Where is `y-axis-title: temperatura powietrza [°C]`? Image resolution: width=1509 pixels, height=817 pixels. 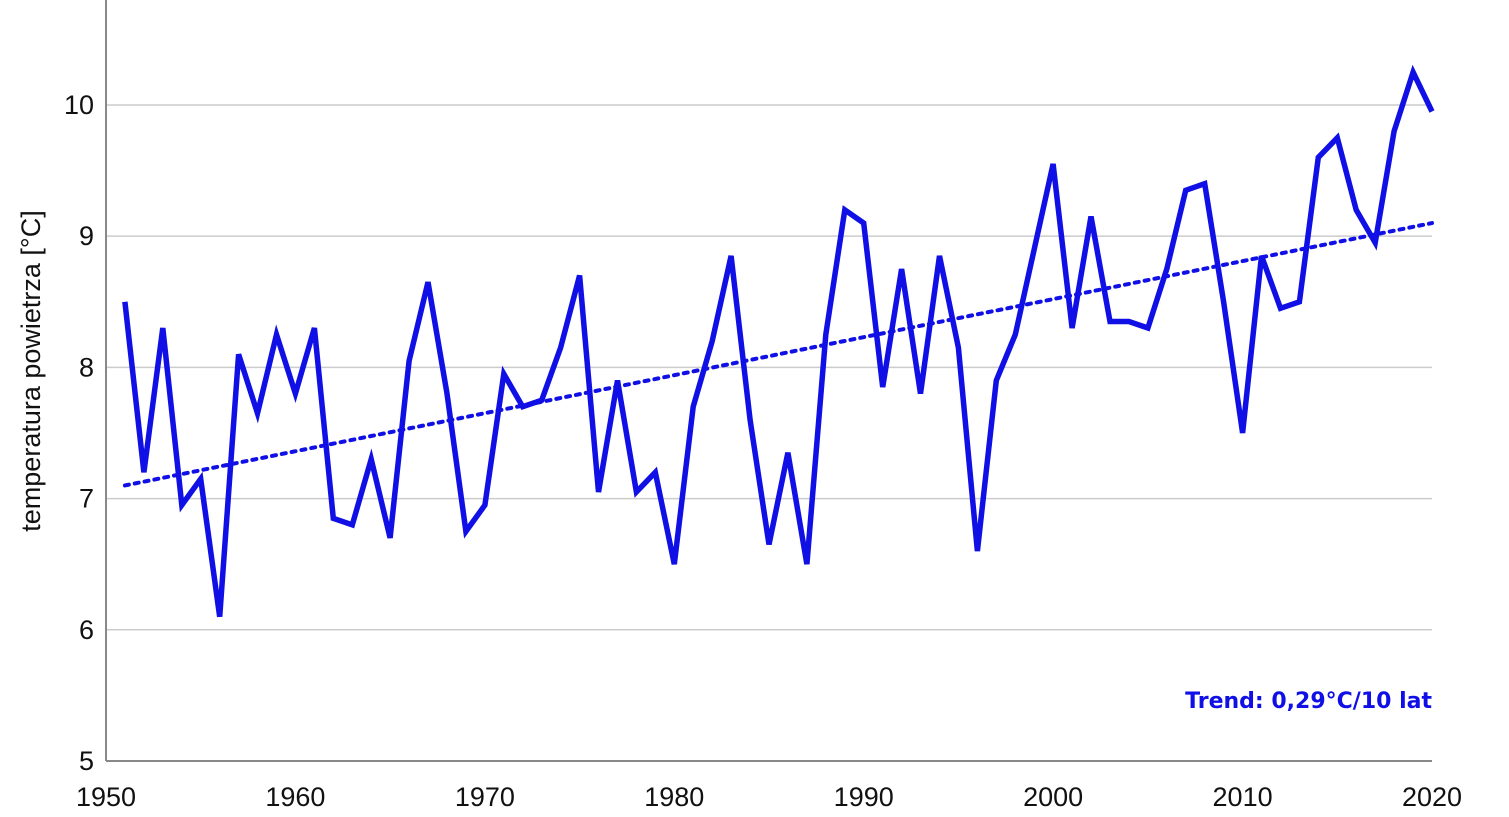 y-axis-title: temperatura powietrza [°C] is located at coordinates (31, 370).